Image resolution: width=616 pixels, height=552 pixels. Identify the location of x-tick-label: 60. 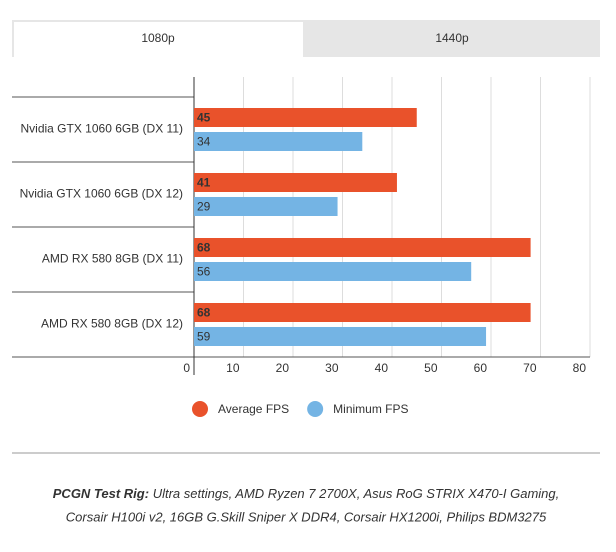
(481, 368).